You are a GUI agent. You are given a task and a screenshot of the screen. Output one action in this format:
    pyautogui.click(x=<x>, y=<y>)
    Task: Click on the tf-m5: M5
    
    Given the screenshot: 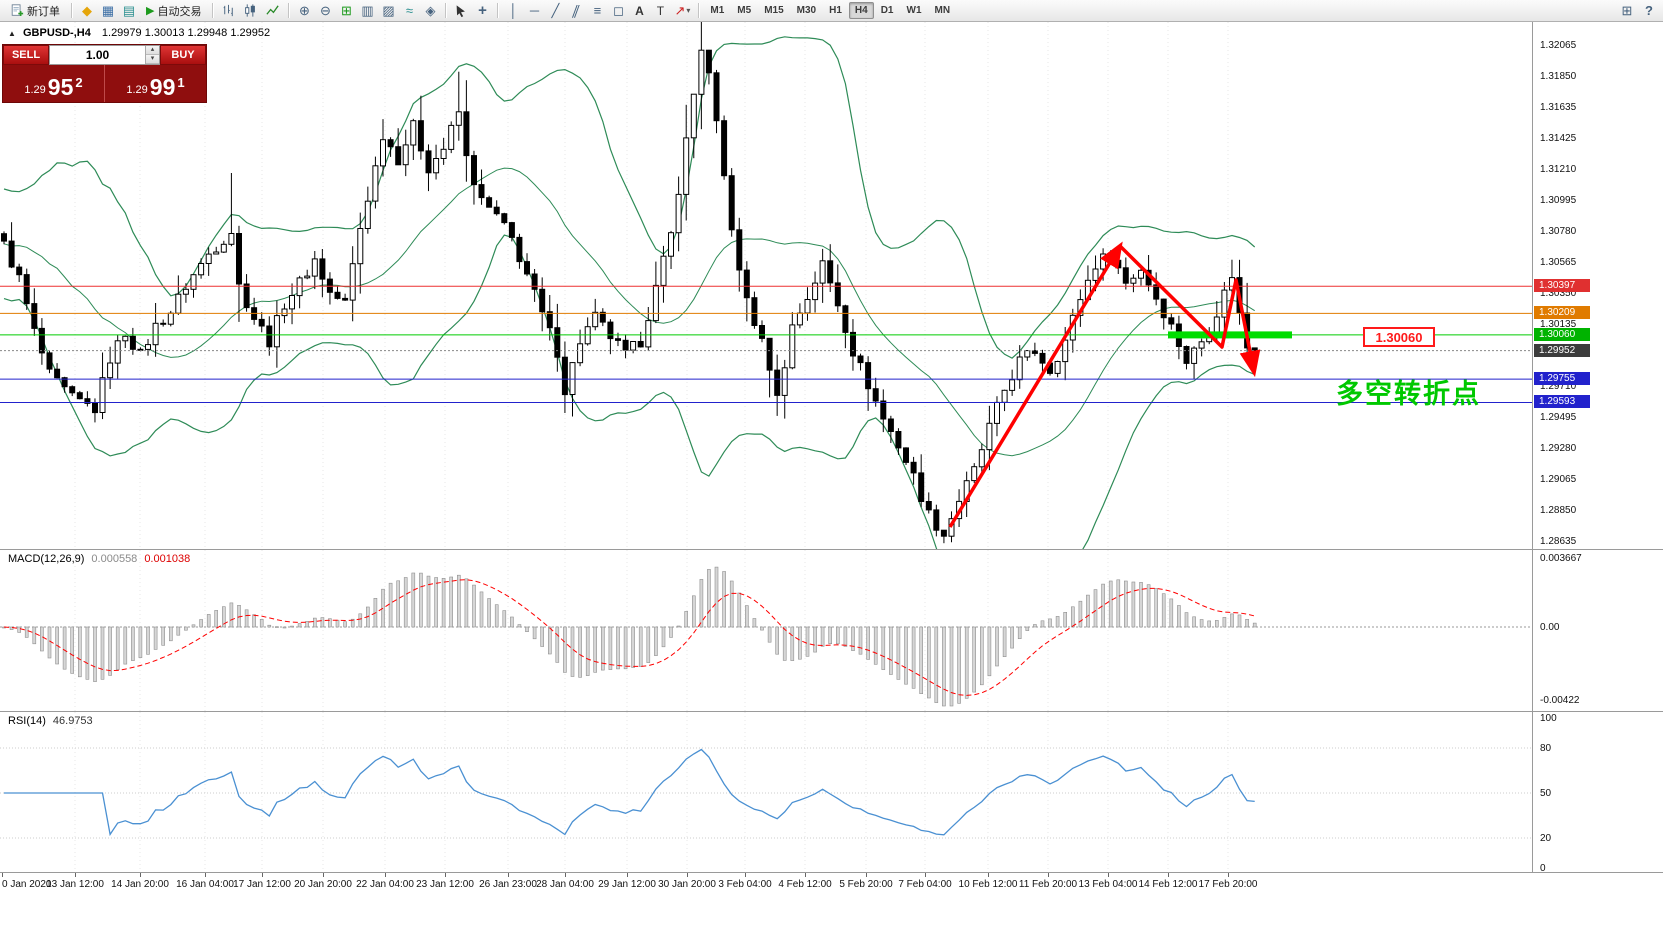 What is the action you would take?
    pyautogui.click(x=744, y=10)
    